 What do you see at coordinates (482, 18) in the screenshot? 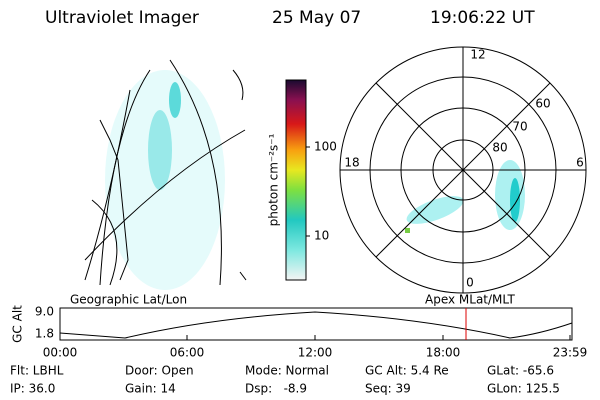
I see `time: 19:06:22 UT` at bounding box center [482, 18].